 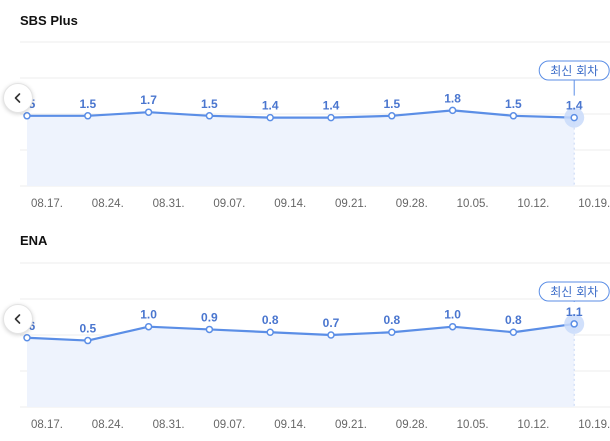 What do you see at coordinates (49, 20) in the screenshot?
I see `chart-title: SBS Plus` at bounding box center [49, 20].